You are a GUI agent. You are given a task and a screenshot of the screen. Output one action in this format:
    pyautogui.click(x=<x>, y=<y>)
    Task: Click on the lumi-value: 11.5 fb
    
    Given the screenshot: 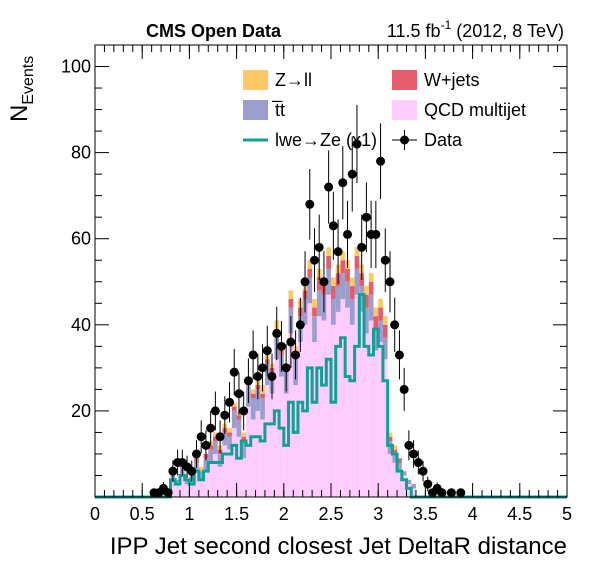 What is the action you would take?
    pyautogui.click(x=414, y=31)
    